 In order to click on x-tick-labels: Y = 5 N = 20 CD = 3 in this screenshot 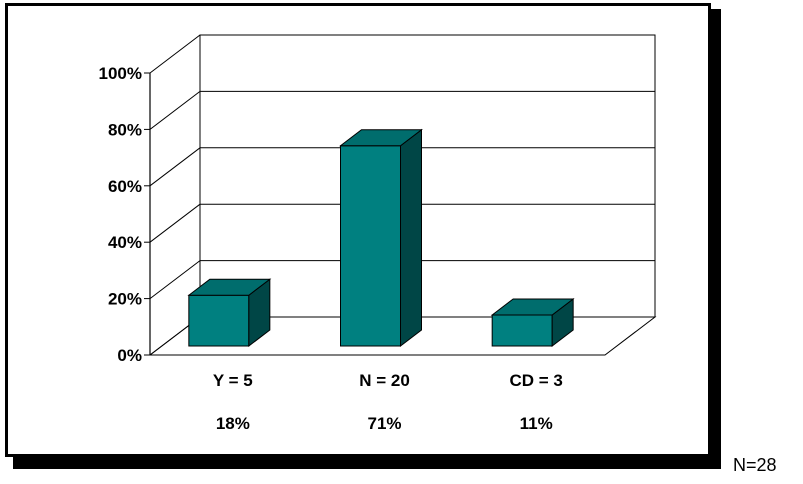, I will do `click(388, 380)`.